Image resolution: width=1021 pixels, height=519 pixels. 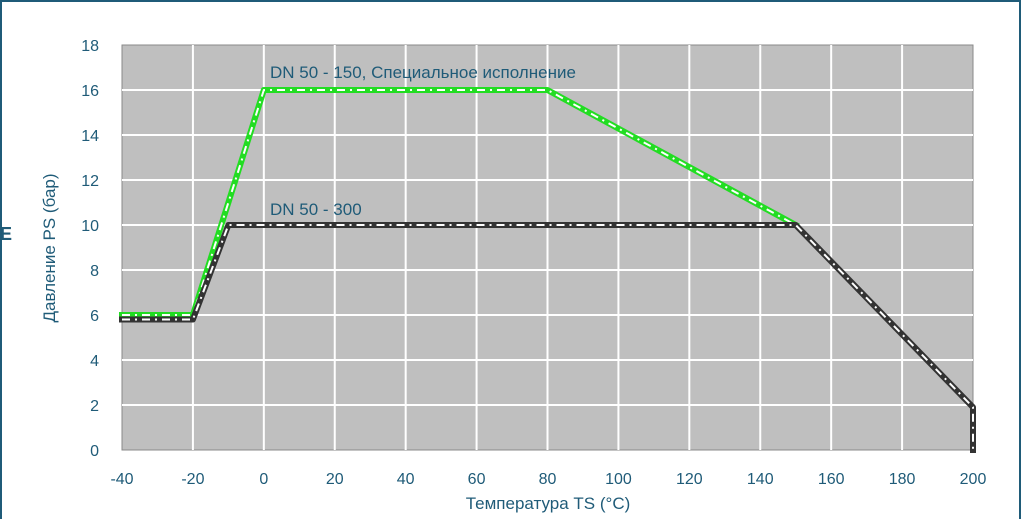 What do you see at coordinates (90, 46) in the screenshot?
I see `y-tick-label: 18` at bounding box center [90, 46].